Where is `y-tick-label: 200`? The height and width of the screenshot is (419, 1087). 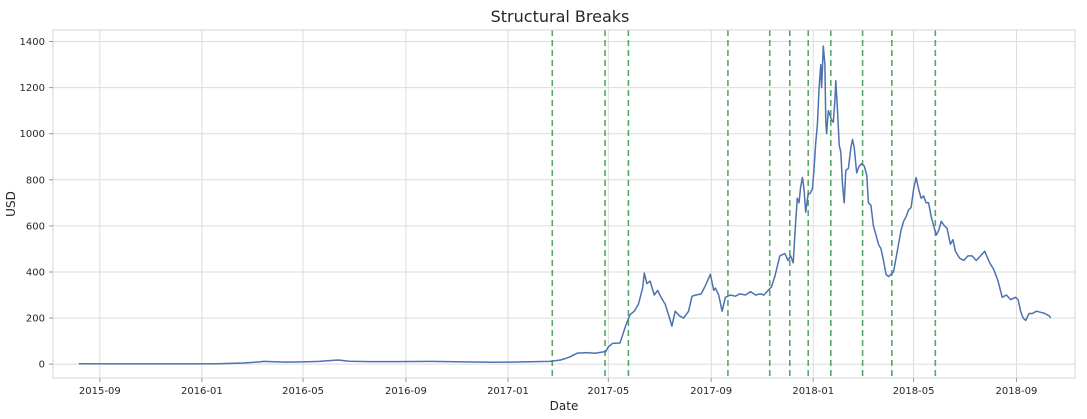
y-tick-label: 200 is located at coordinates (35, 319).